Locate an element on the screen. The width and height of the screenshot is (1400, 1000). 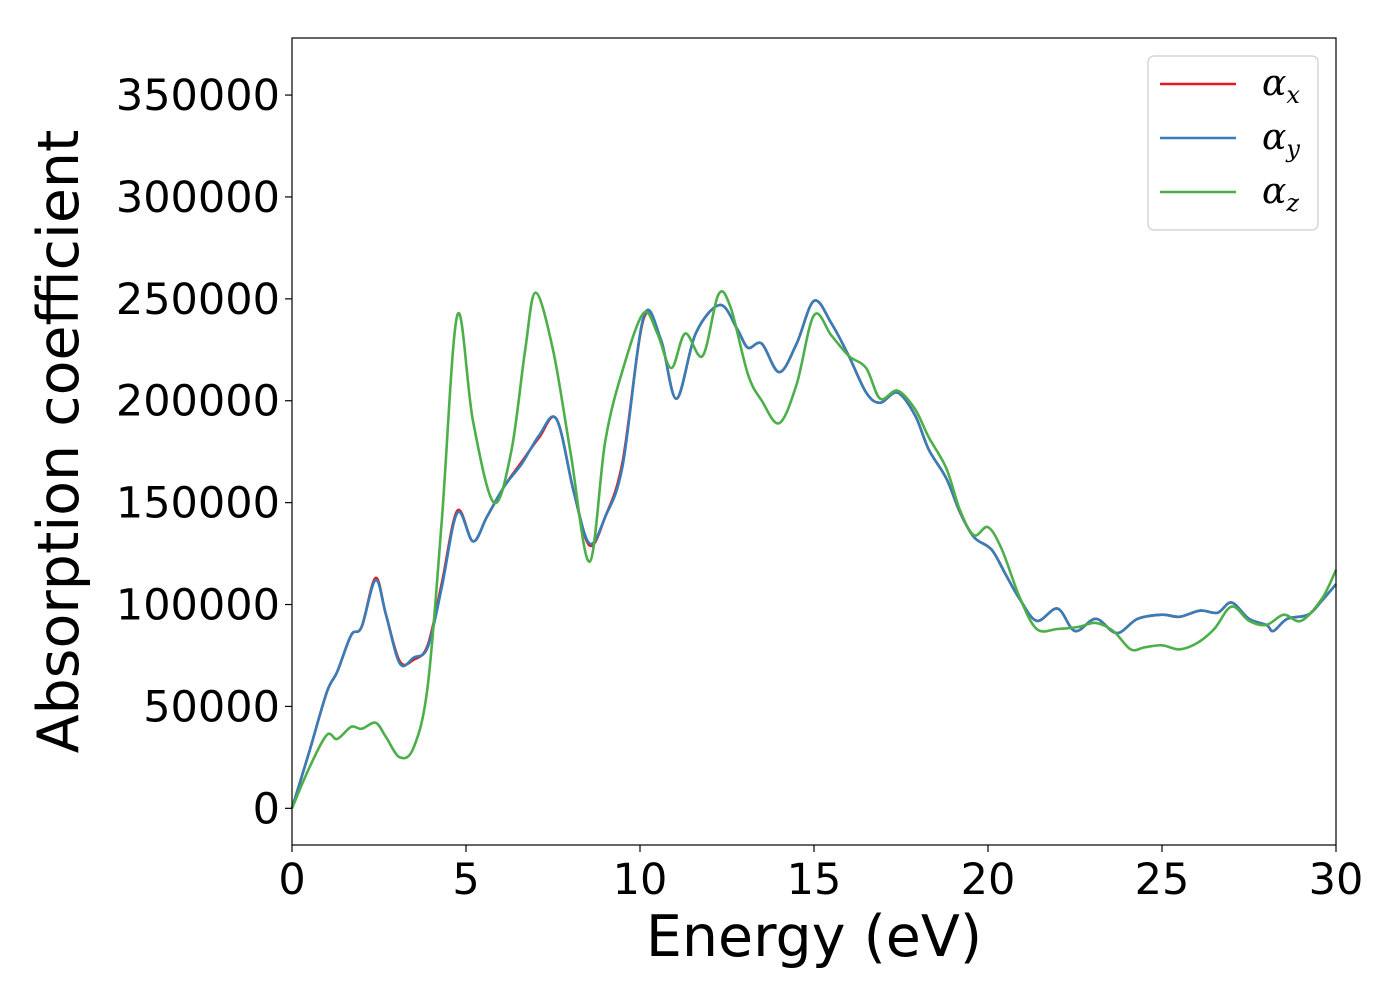
x-tick-label: 5 is located at coordinates (465, 880).